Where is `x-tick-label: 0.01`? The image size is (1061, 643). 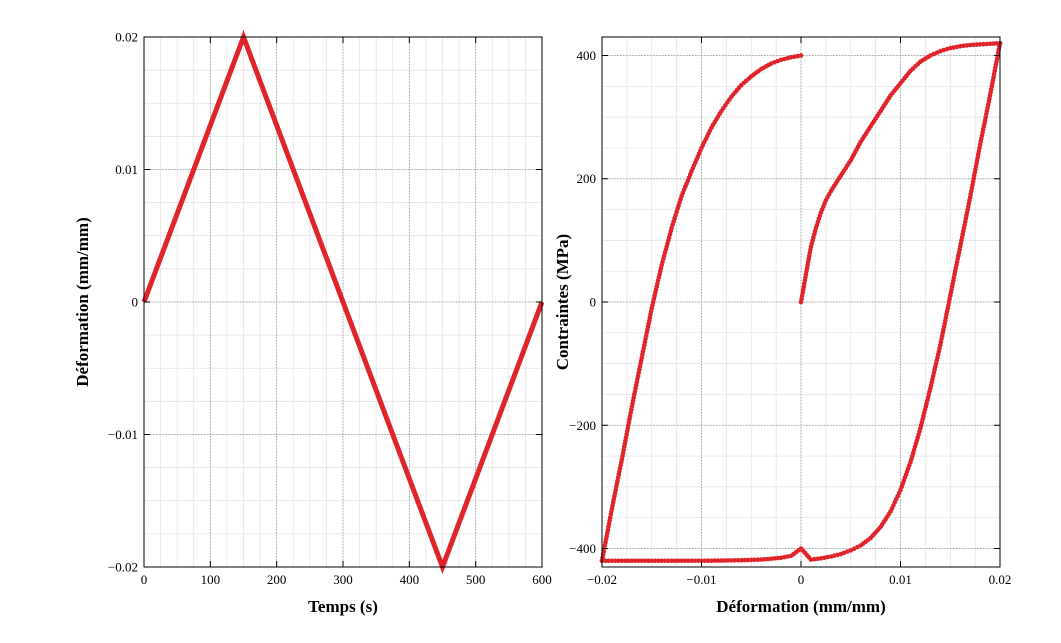 x-tick-label: 0.01 is located at coordinates (900, 579).